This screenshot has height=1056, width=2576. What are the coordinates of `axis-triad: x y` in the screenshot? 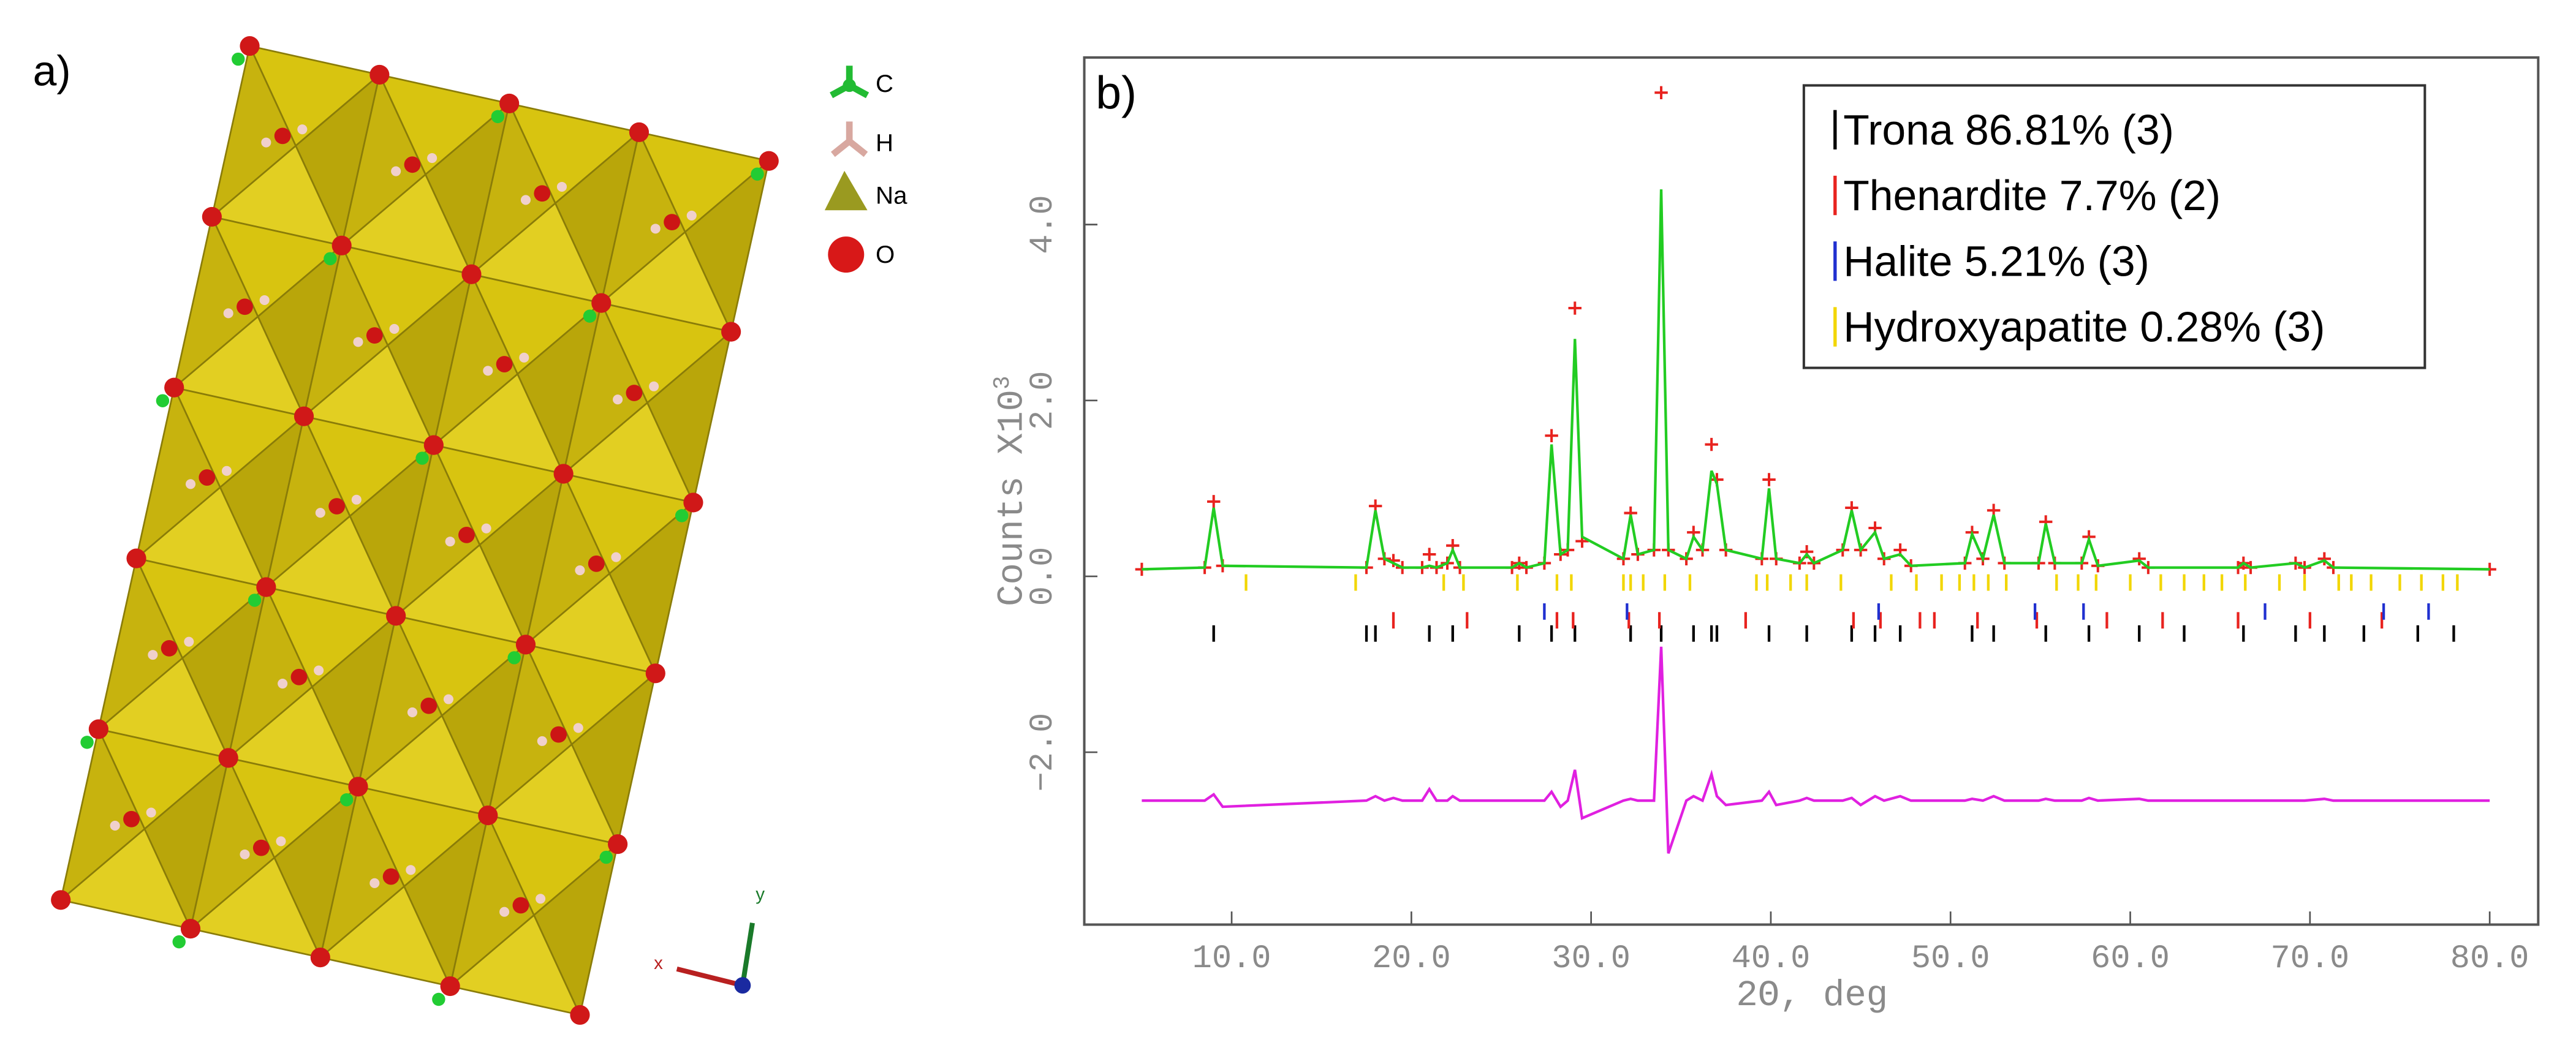 It's located at (710, 939).